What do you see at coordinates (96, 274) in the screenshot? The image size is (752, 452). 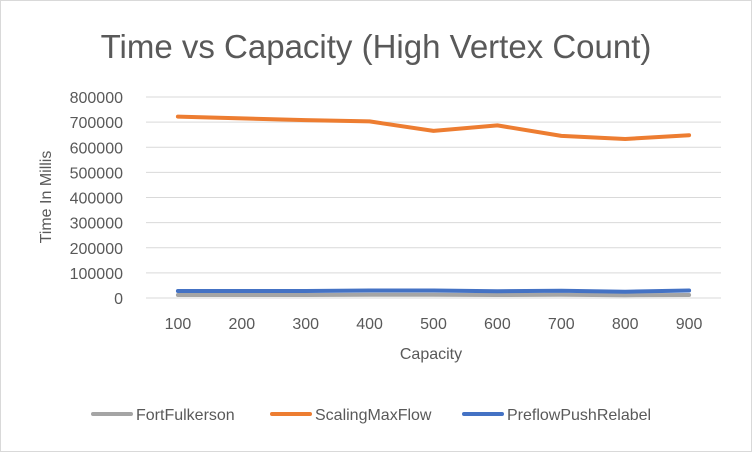 I see `y-tick-label: 100000` at bounding box center [96, 274].